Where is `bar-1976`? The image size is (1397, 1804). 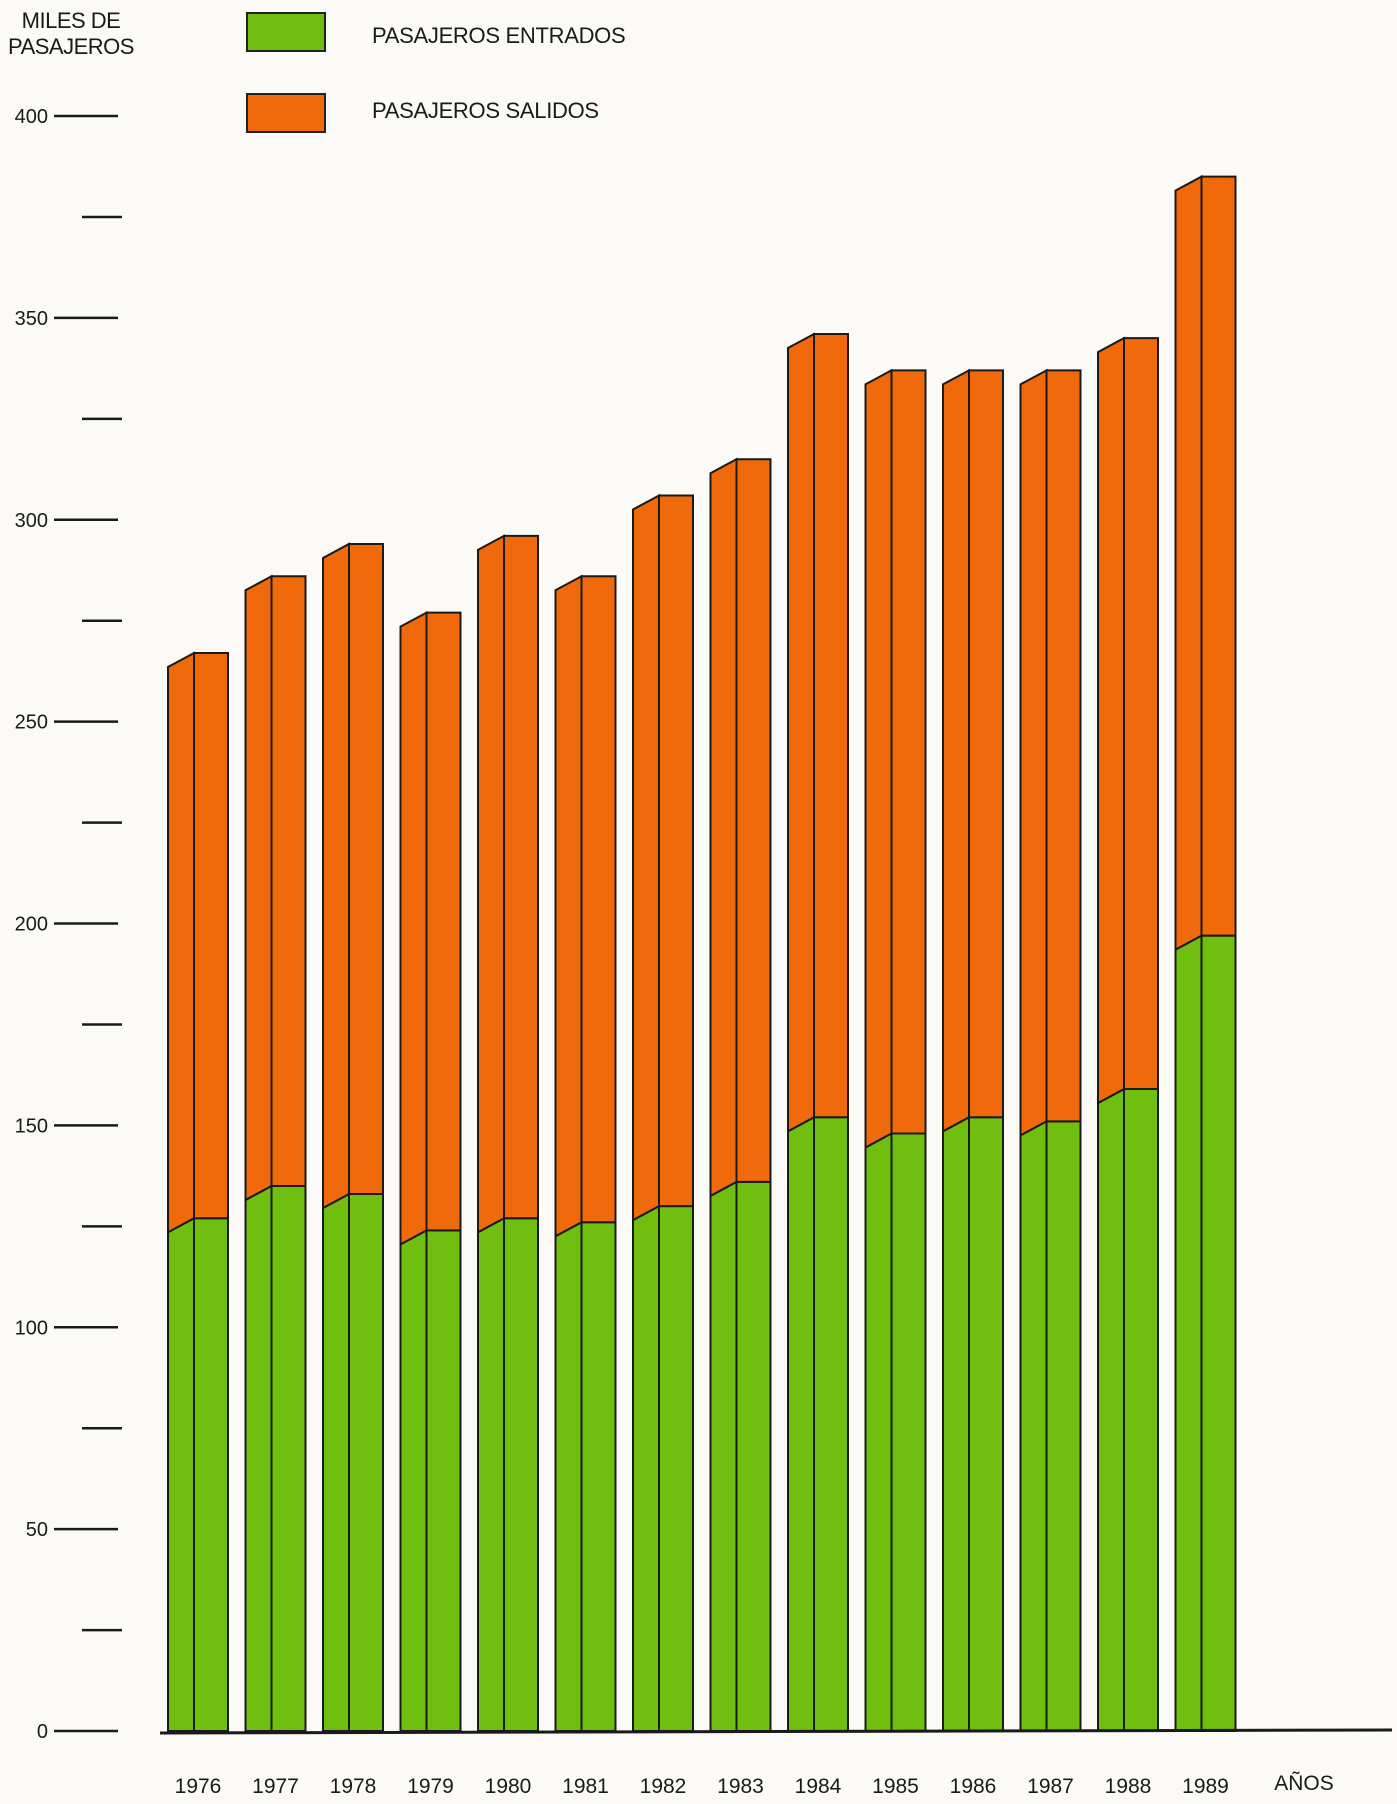 bar-1976 is located at coordinates (198, 1191).